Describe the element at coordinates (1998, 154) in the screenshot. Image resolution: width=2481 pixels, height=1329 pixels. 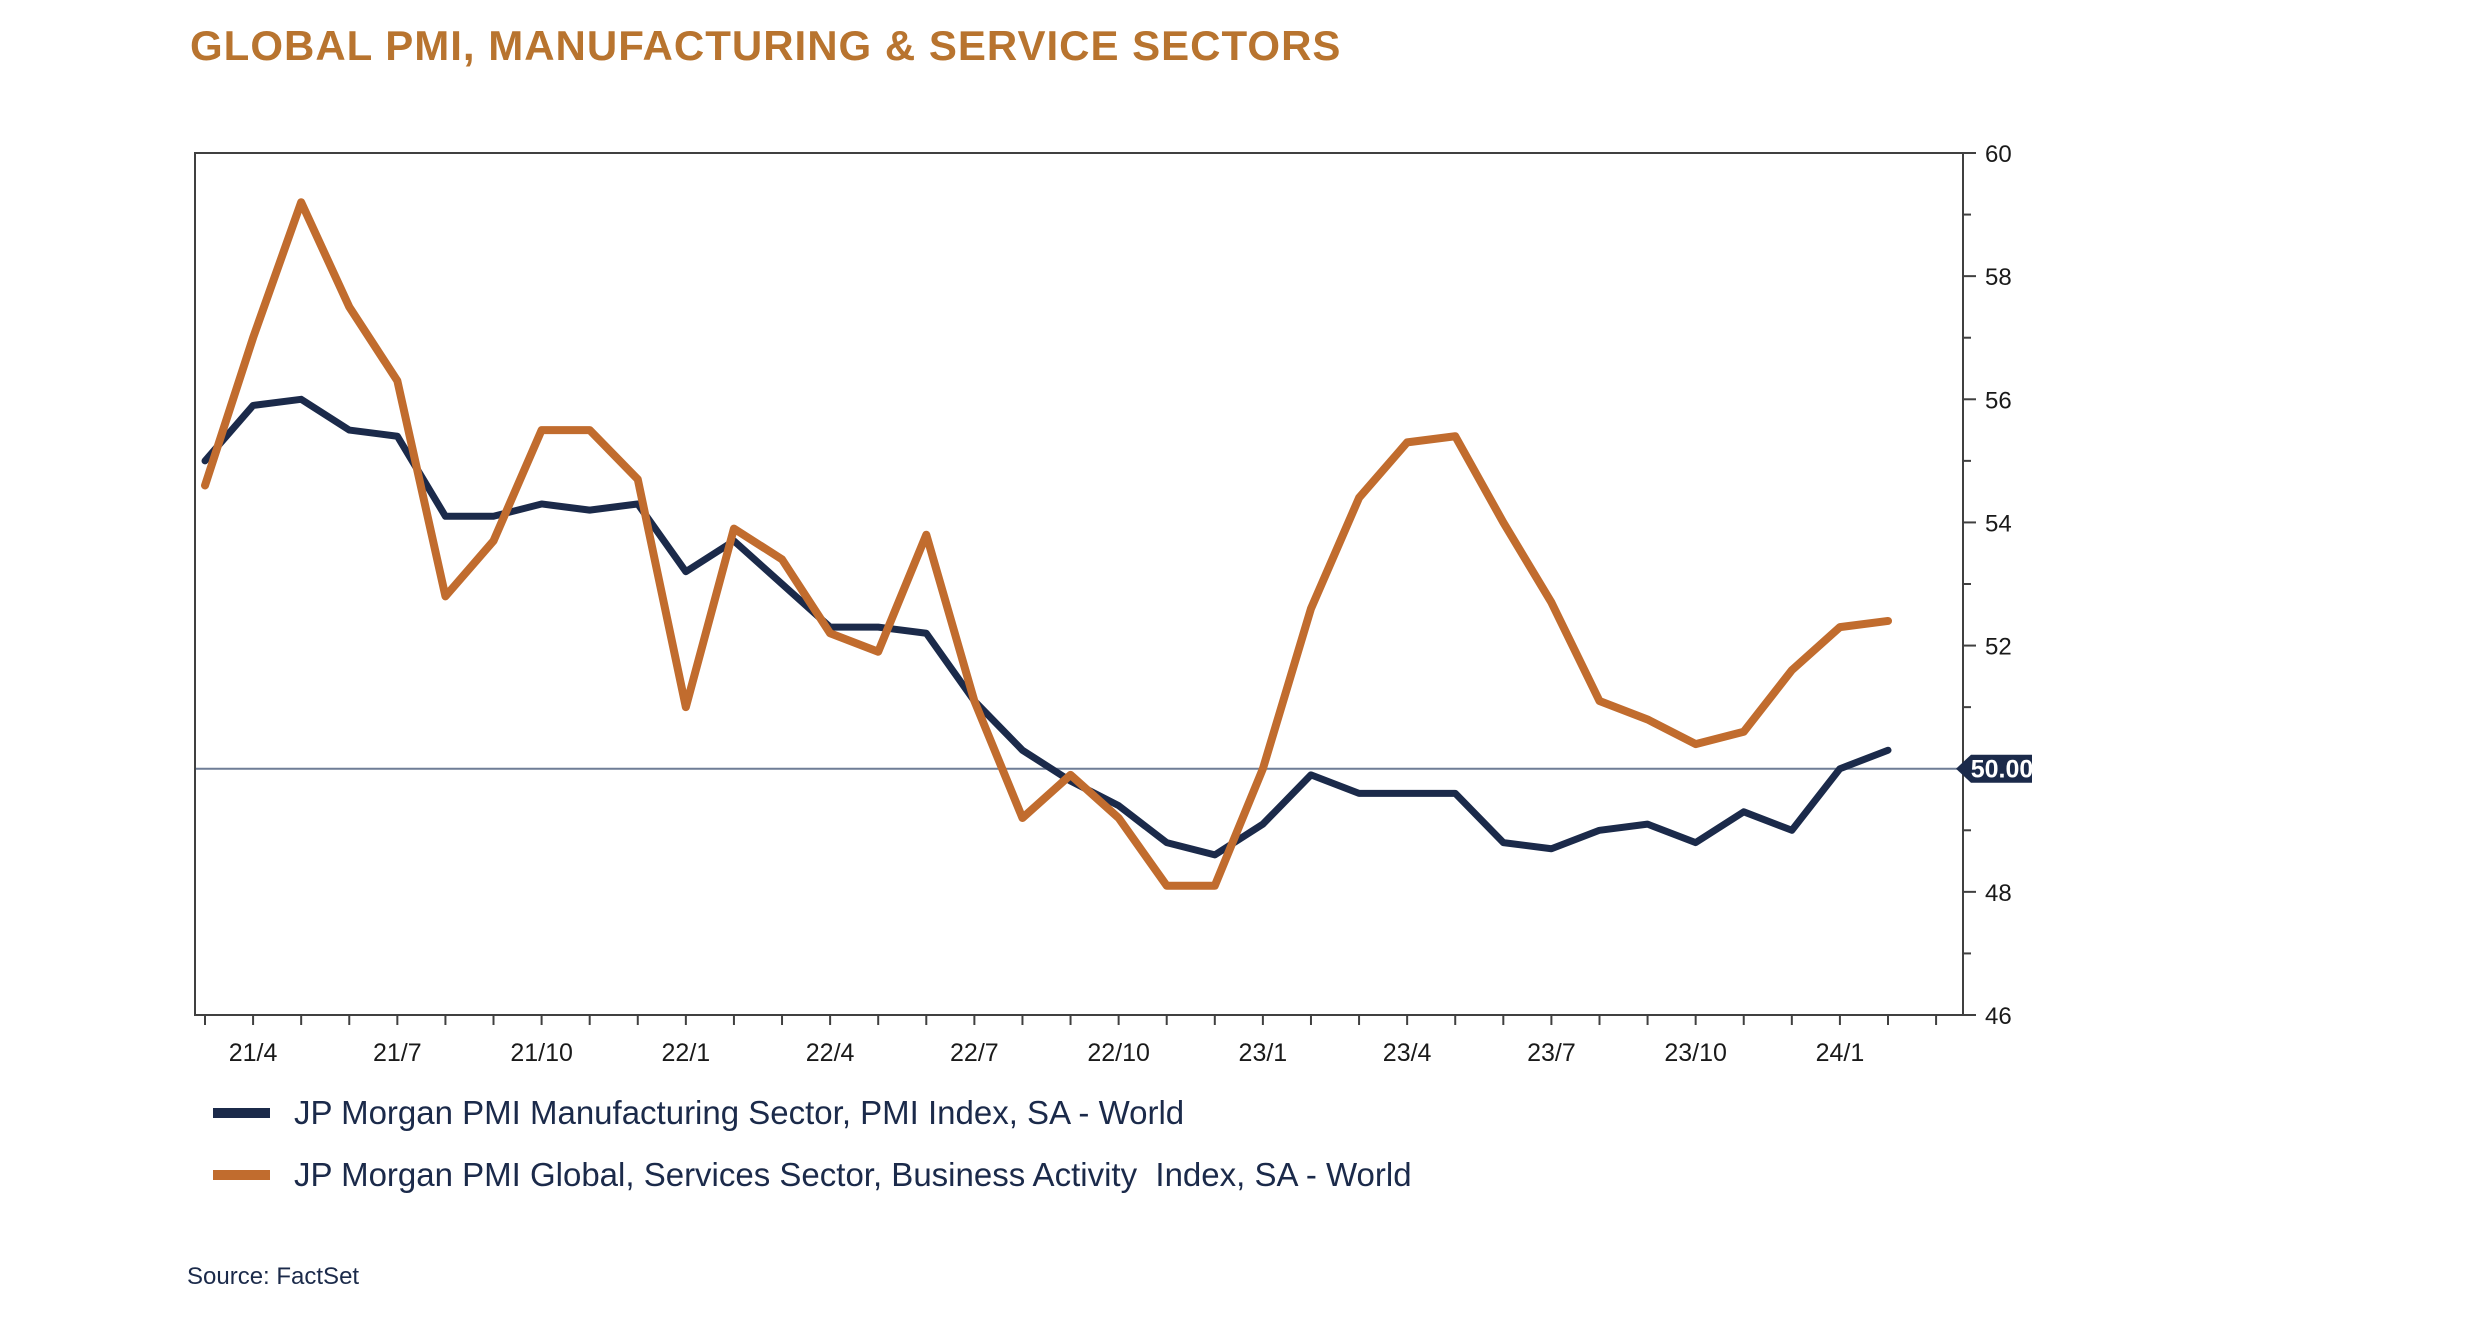
I see `y-axis-label: 60` at that location.